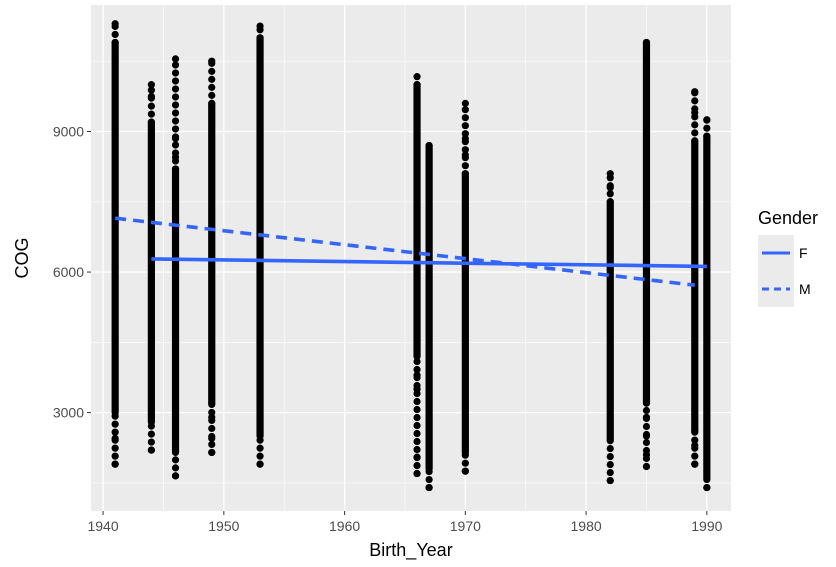 The image size is (836, 567). I want to click on y-tick-label: 6000, so click(68, 272).